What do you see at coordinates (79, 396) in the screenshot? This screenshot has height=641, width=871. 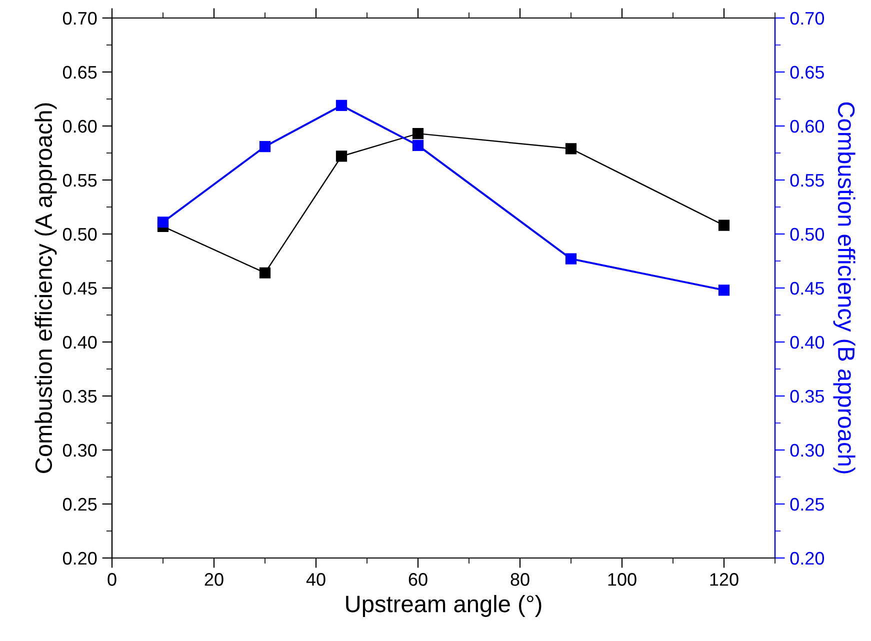 I see `y-tick-label: 0.35` at bounding box center [79, 396].